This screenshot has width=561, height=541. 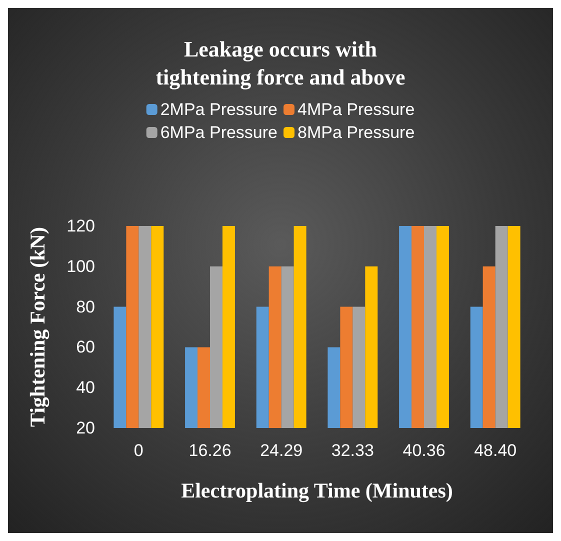 I want to click on x-axis-title: Electroplating Time (Minutes), so click(x=317, y=490).